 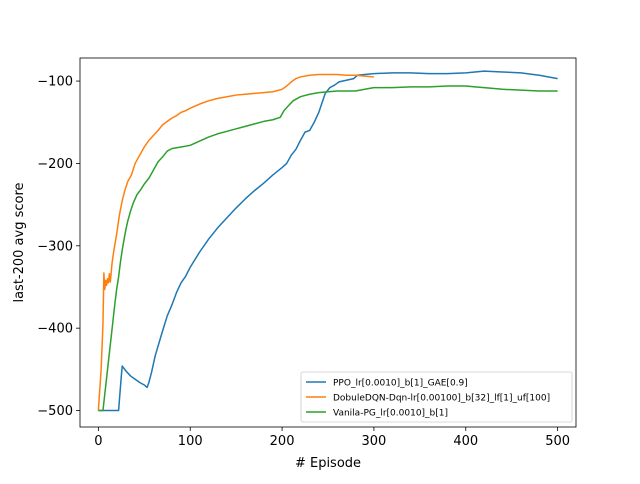 What do you see at coordinates (332, 438) in the screenshot?
I see `x-axis-ticks: 0 100 200 300 400 500` at bounding box center [332, 438].